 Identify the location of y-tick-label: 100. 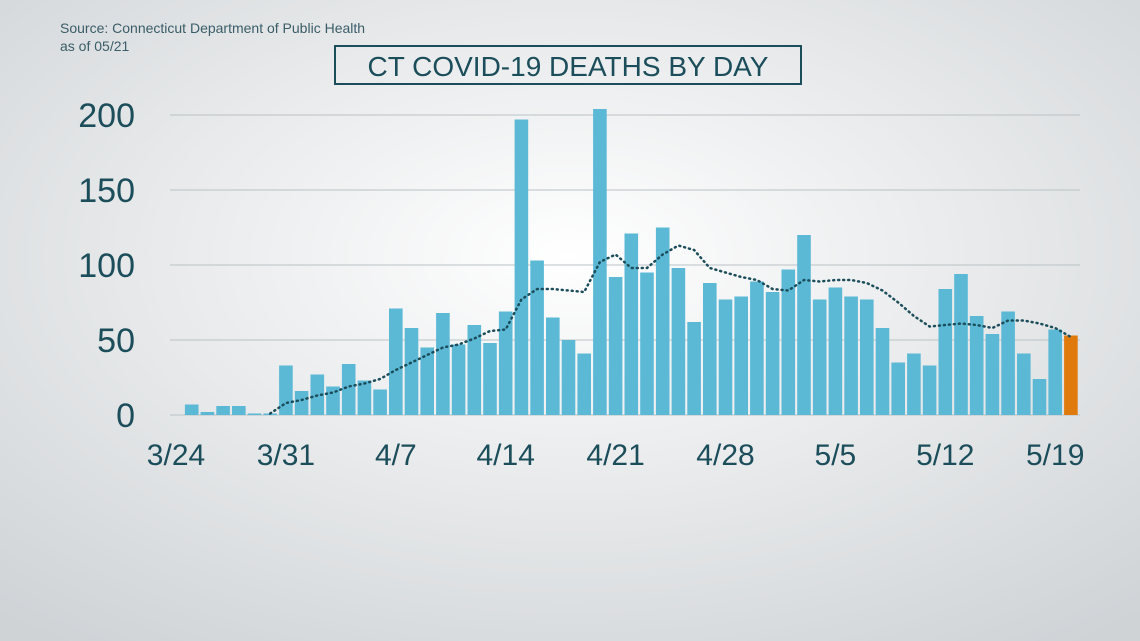
(106, 266).